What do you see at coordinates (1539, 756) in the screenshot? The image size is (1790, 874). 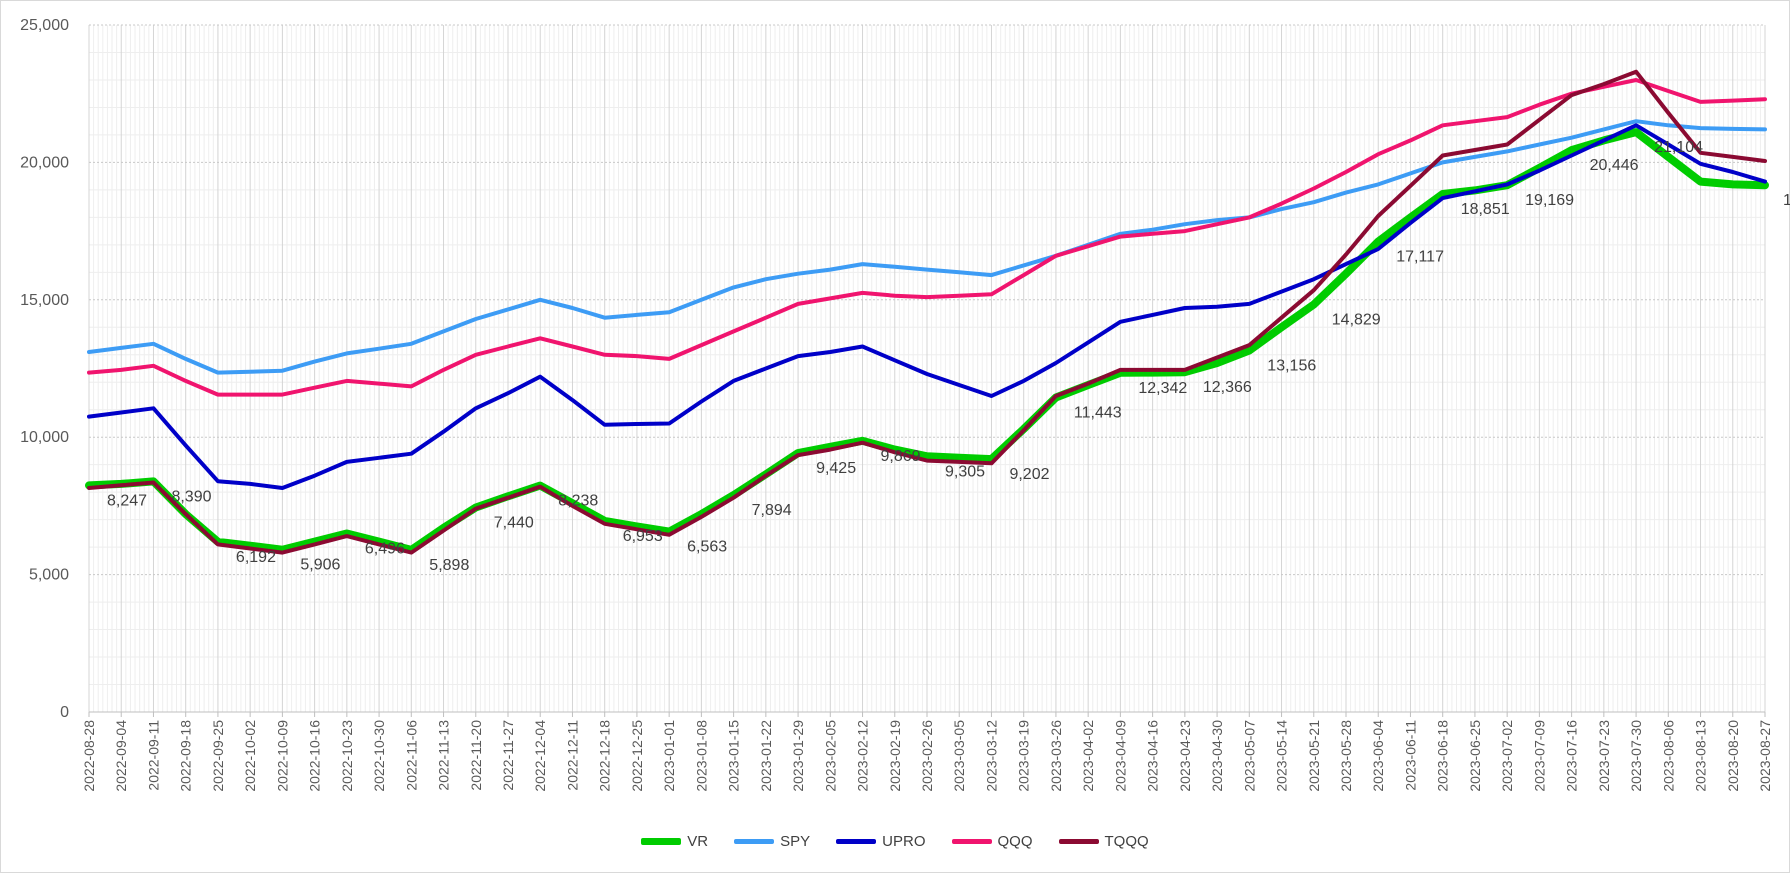 I see `x-tick-label: 2023-07-09` at bounding box center [1539, 756].